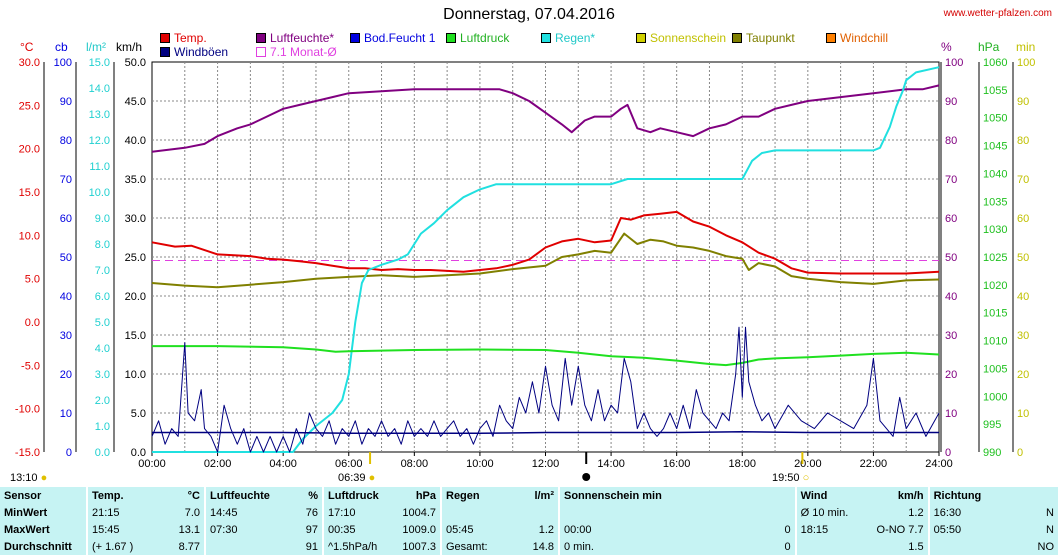 The image size is (1058, 559). I want to click on y-tick-label-wind_kmh: 50.0, so click(135, 63).